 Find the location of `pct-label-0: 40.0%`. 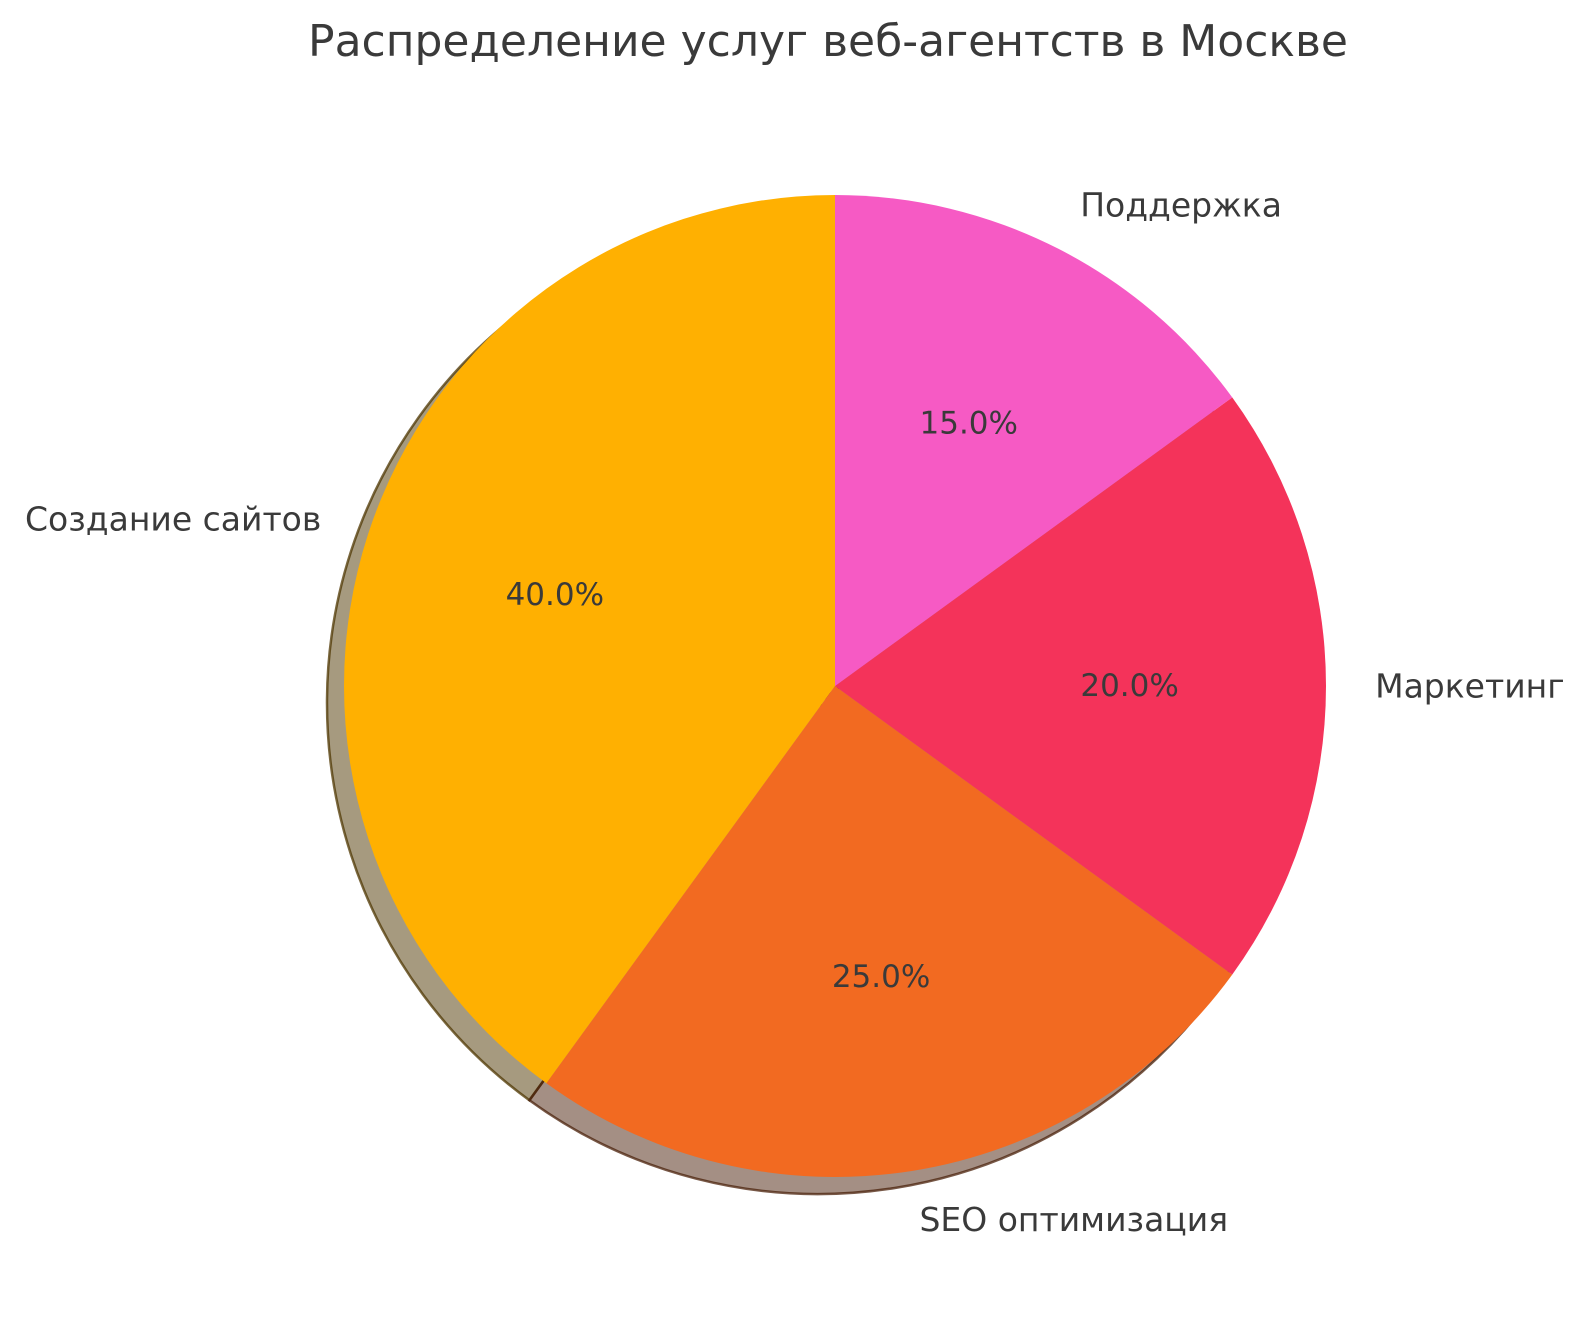

pct-label-0: 40.0% is located at coordinates (555, 595).